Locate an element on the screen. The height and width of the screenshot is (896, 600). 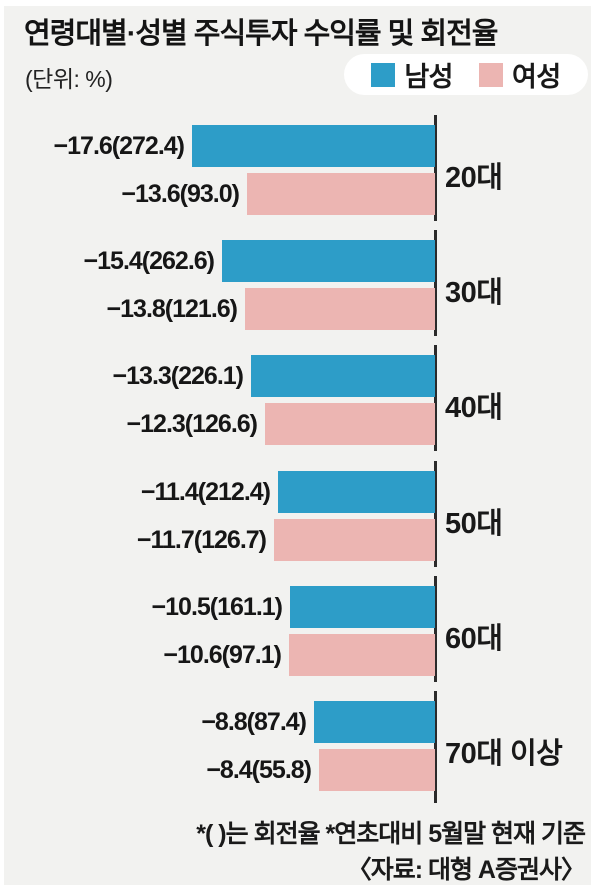
legend-item-male: 남성 is located at coordinates (412, 74).